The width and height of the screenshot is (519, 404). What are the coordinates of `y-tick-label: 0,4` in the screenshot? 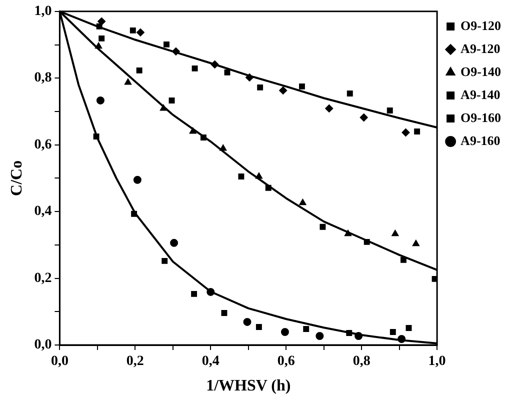 It's located at (43, 212).